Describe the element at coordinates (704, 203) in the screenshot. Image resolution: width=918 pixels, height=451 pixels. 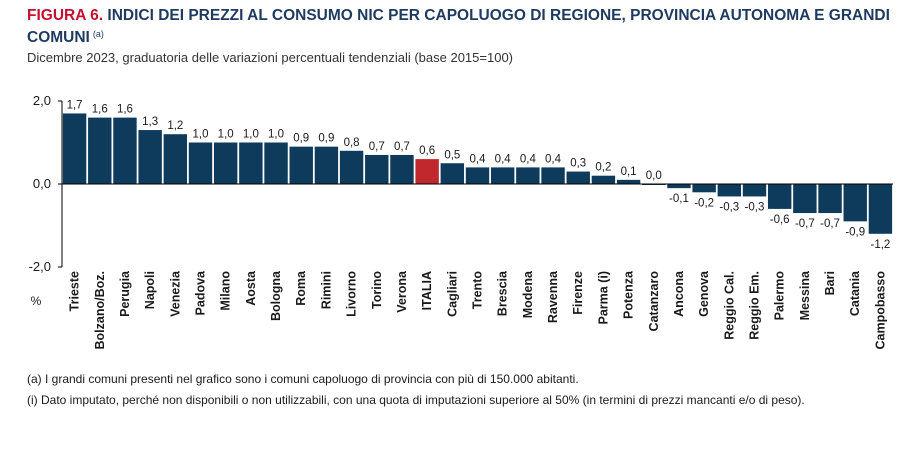
I see `data-label: -0,2` at that location.